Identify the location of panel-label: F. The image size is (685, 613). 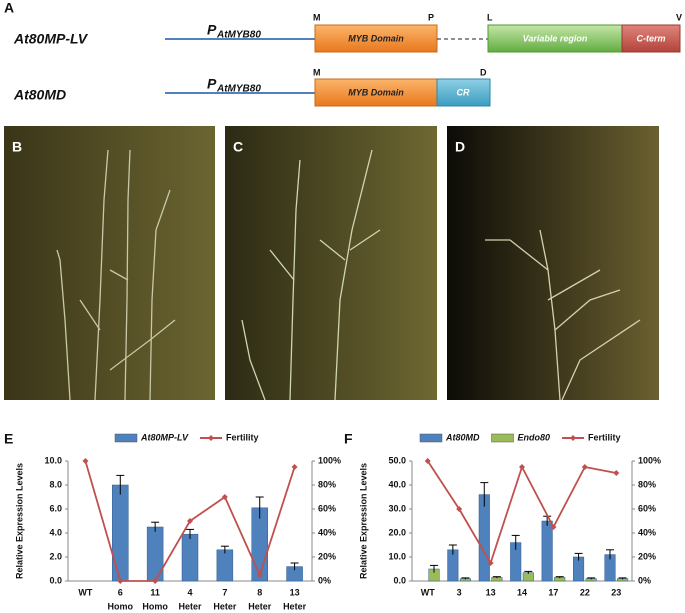
(348, 439).